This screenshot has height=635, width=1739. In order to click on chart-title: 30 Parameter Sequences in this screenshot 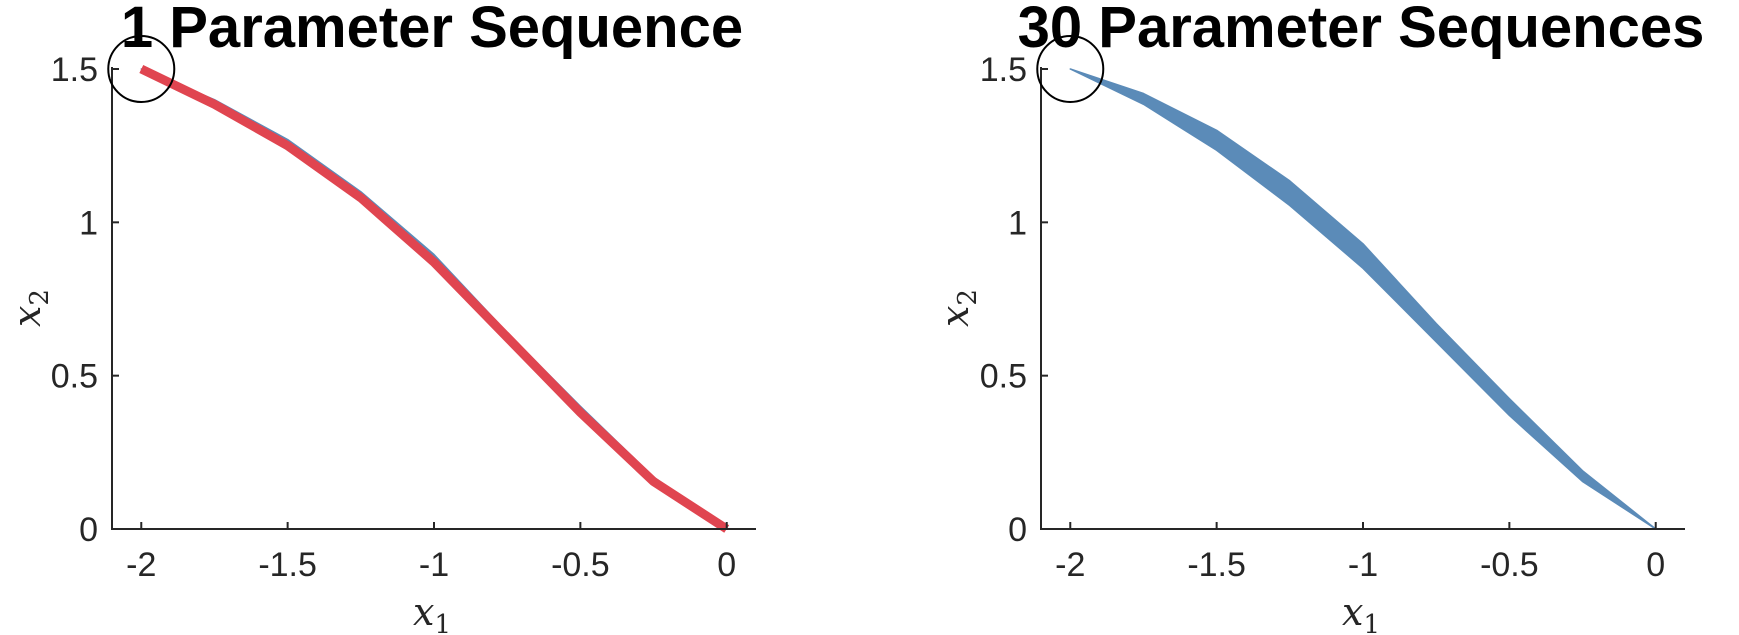, I will do `click(1361, 30)`.